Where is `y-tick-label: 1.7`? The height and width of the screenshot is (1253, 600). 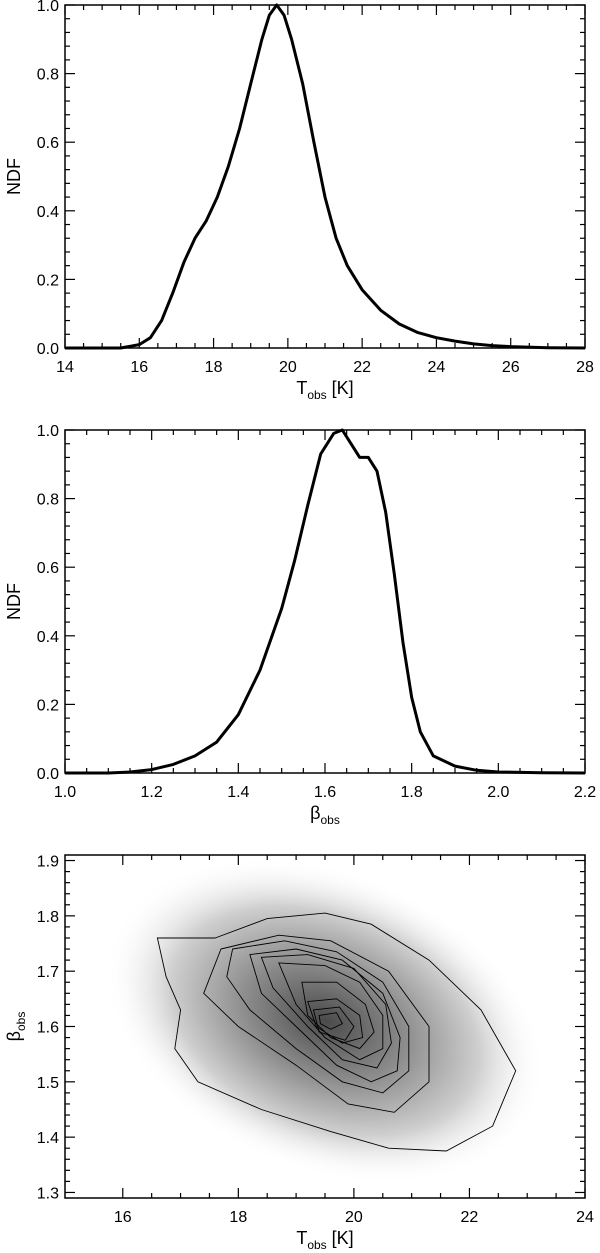 y-tick-label: 1.7 is located at coordinates (48, 972).